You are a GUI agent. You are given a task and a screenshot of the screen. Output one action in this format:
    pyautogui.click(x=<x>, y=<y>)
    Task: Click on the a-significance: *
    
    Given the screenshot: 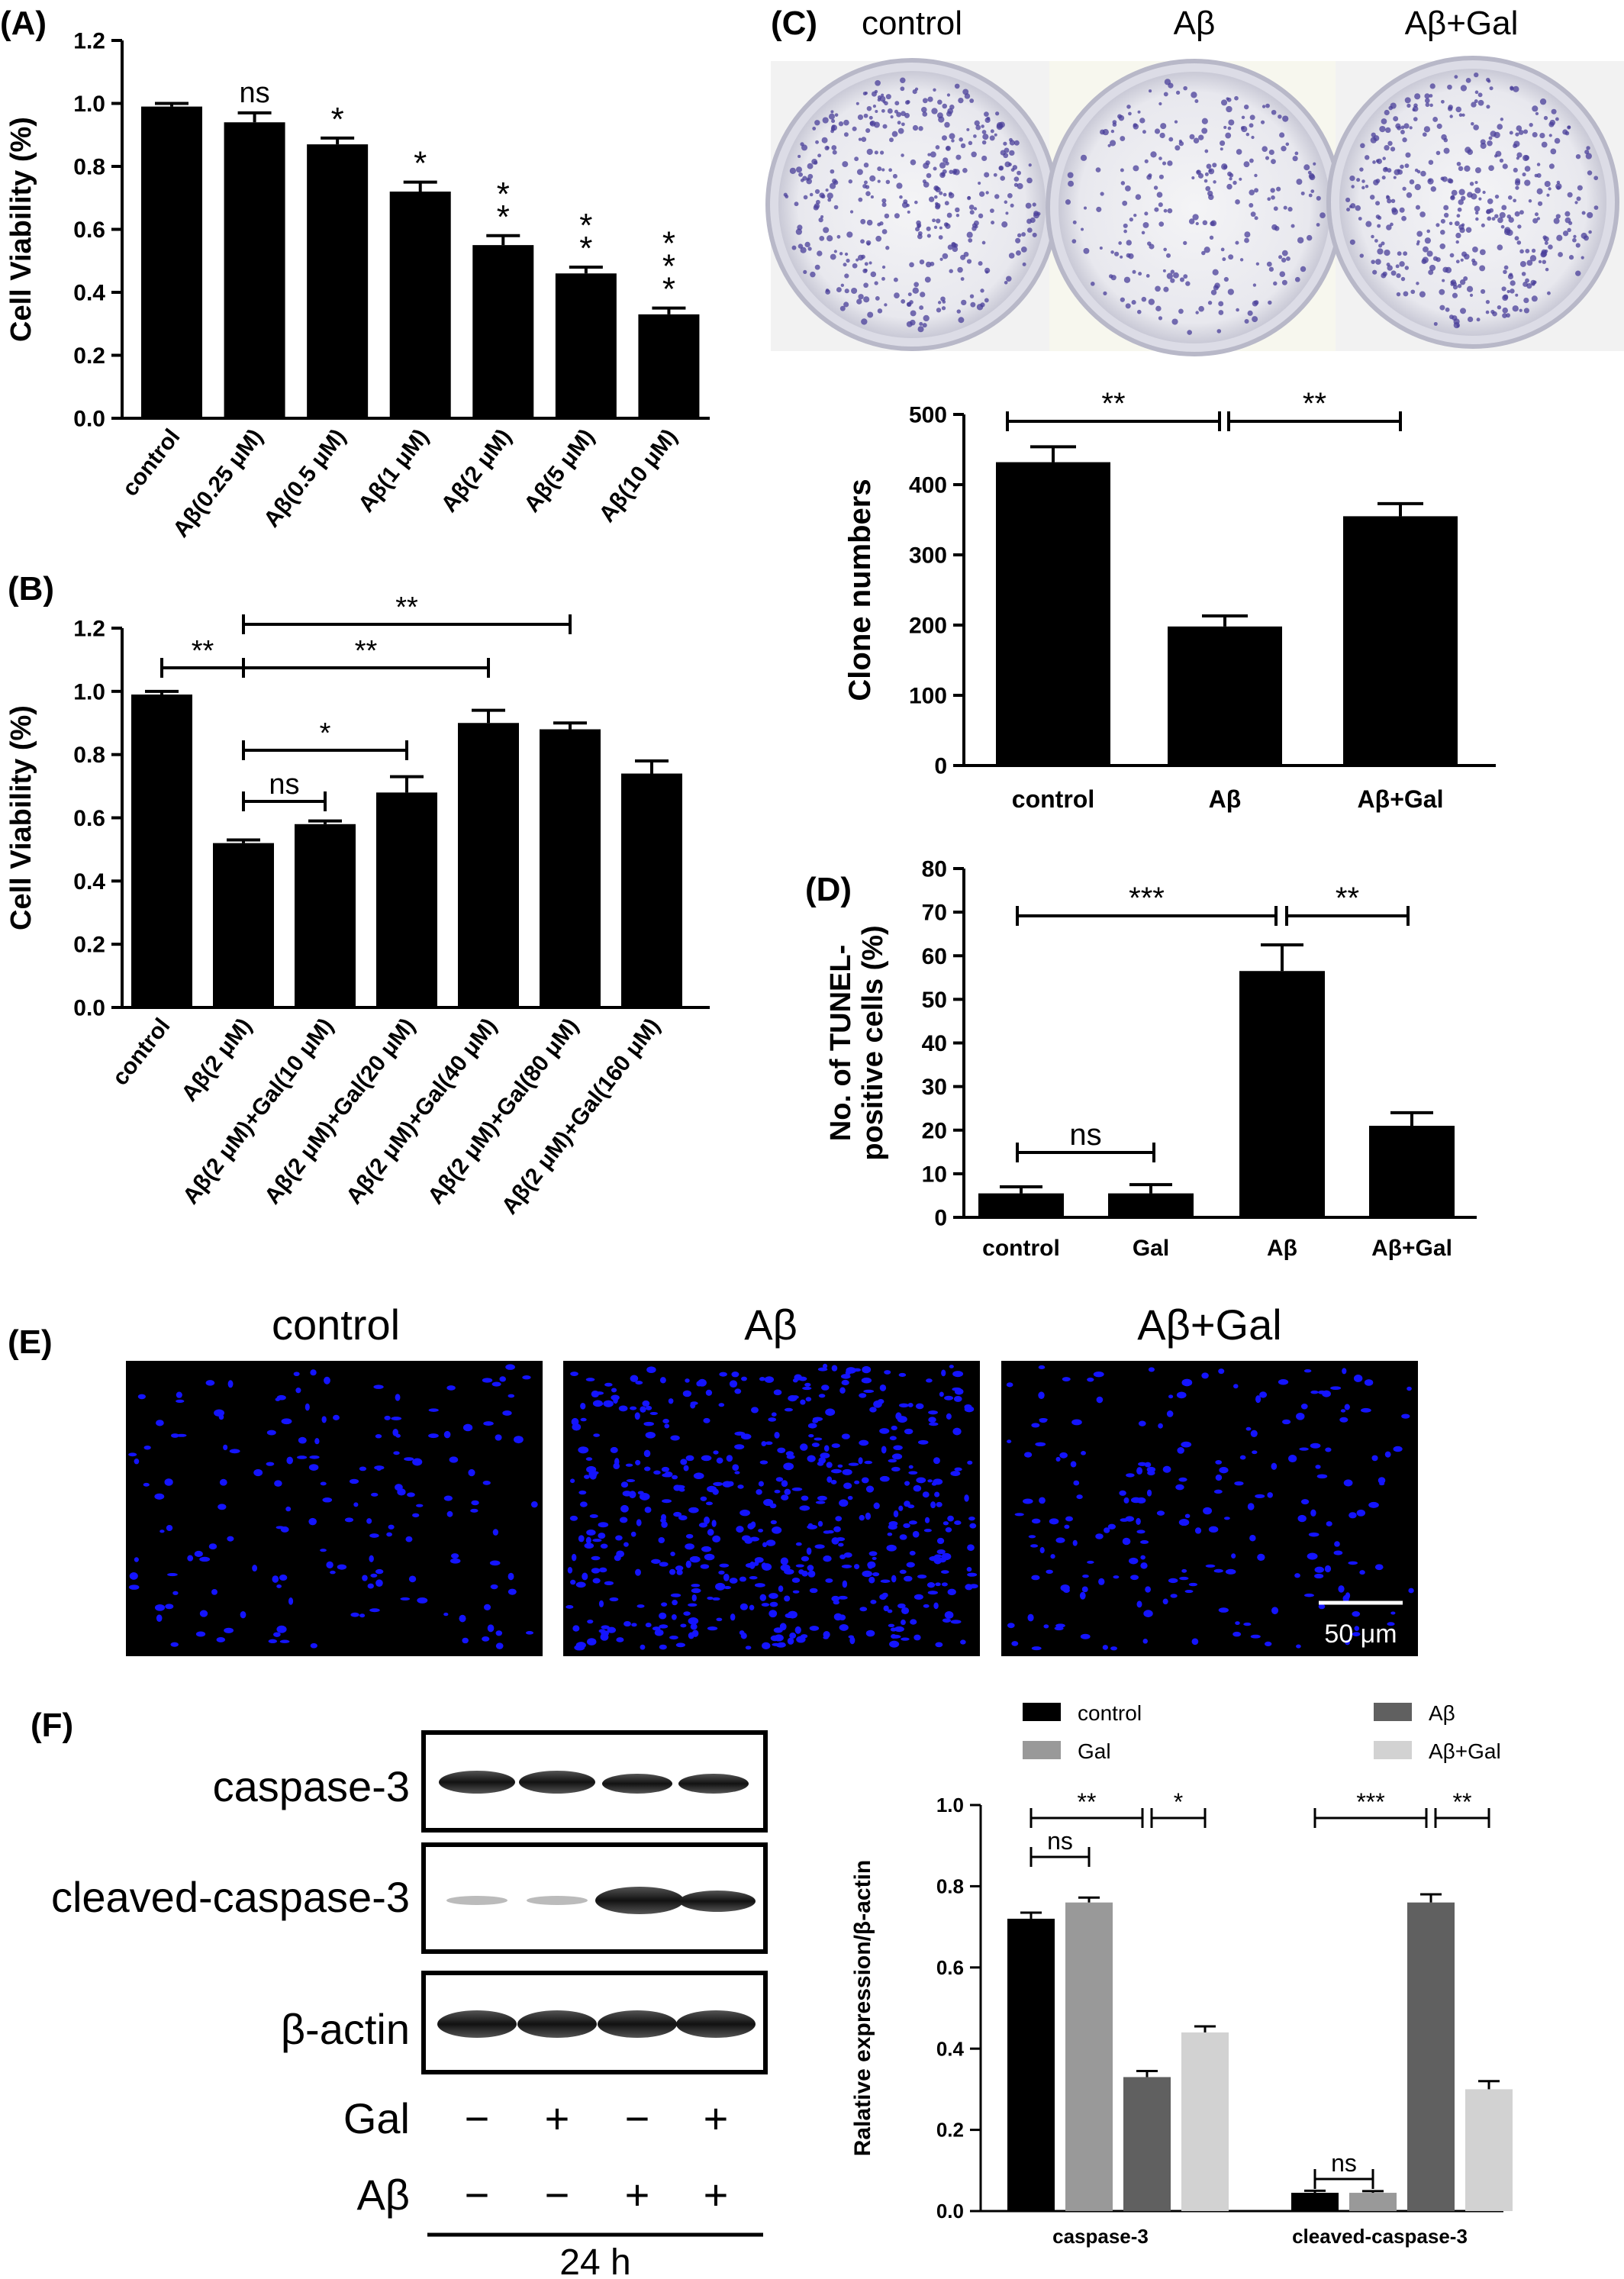 What is the action you would take?
    pyautogui.click(x=668, y=289)
    